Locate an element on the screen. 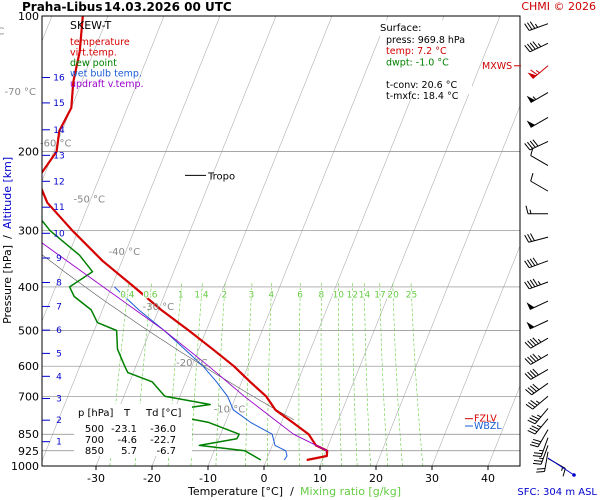 The width and height of the screenshot is (600, 500). max-wind-label: MXWS is located at coordinates (497, 66).